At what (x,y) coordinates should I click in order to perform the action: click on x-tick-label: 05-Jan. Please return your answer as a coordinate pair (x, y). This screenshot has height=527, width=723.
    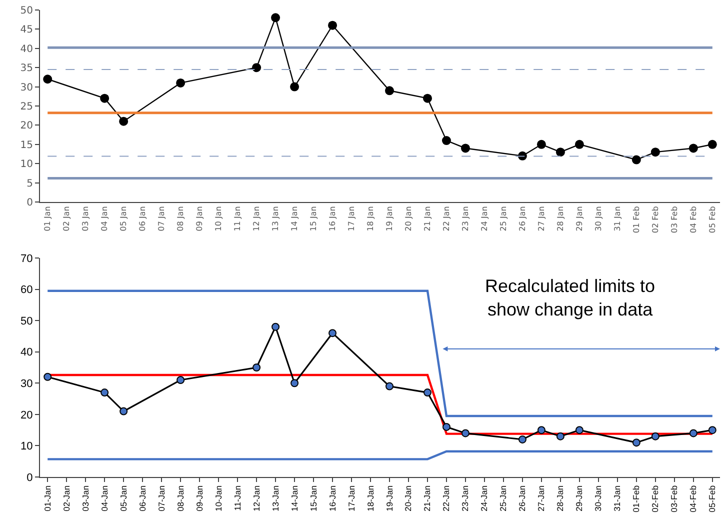
    Looking at the image, I should click on (123, 498).